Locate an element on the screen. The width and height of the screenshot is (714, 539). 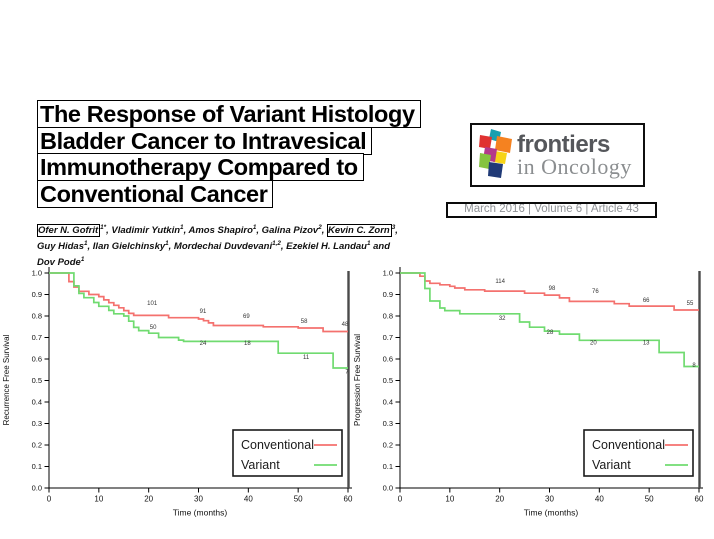
author-text: , Galina Pizov is located at coordinates (287, 231).